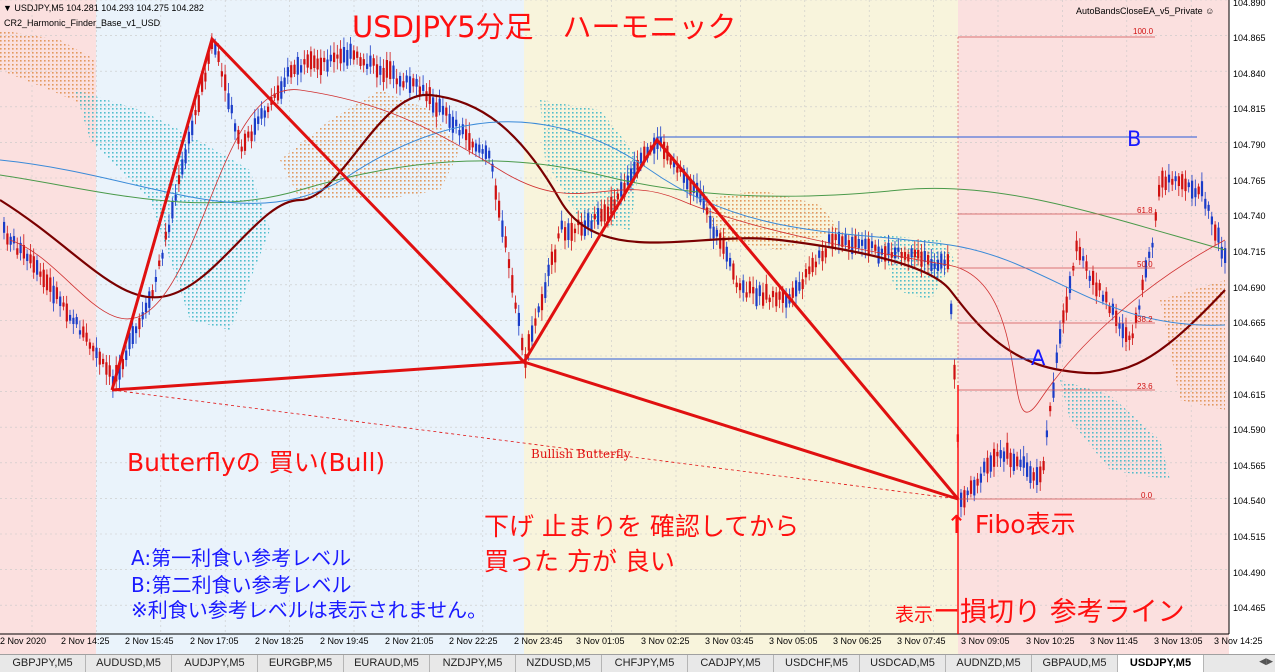 The width and height of the screenshot is (1275, 672). Describe the element at coordinates (645, 663) in the screenshot. I see `tab-chfjpy: CHFJPY,M5` at that location.